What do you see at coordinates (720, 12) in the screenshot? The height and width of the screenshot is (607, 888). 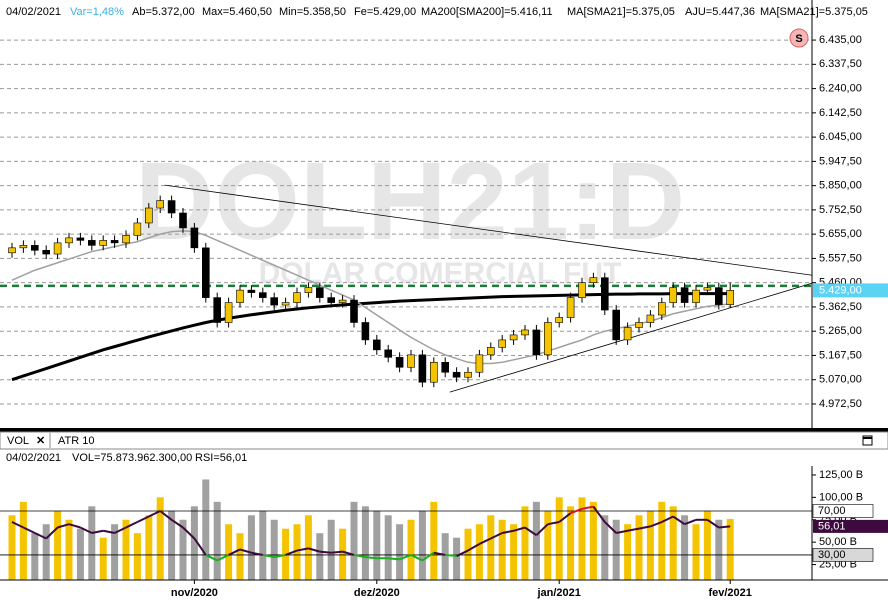 I see `header-aju: AJU=5.447,36` at bounding box center [720, 12].